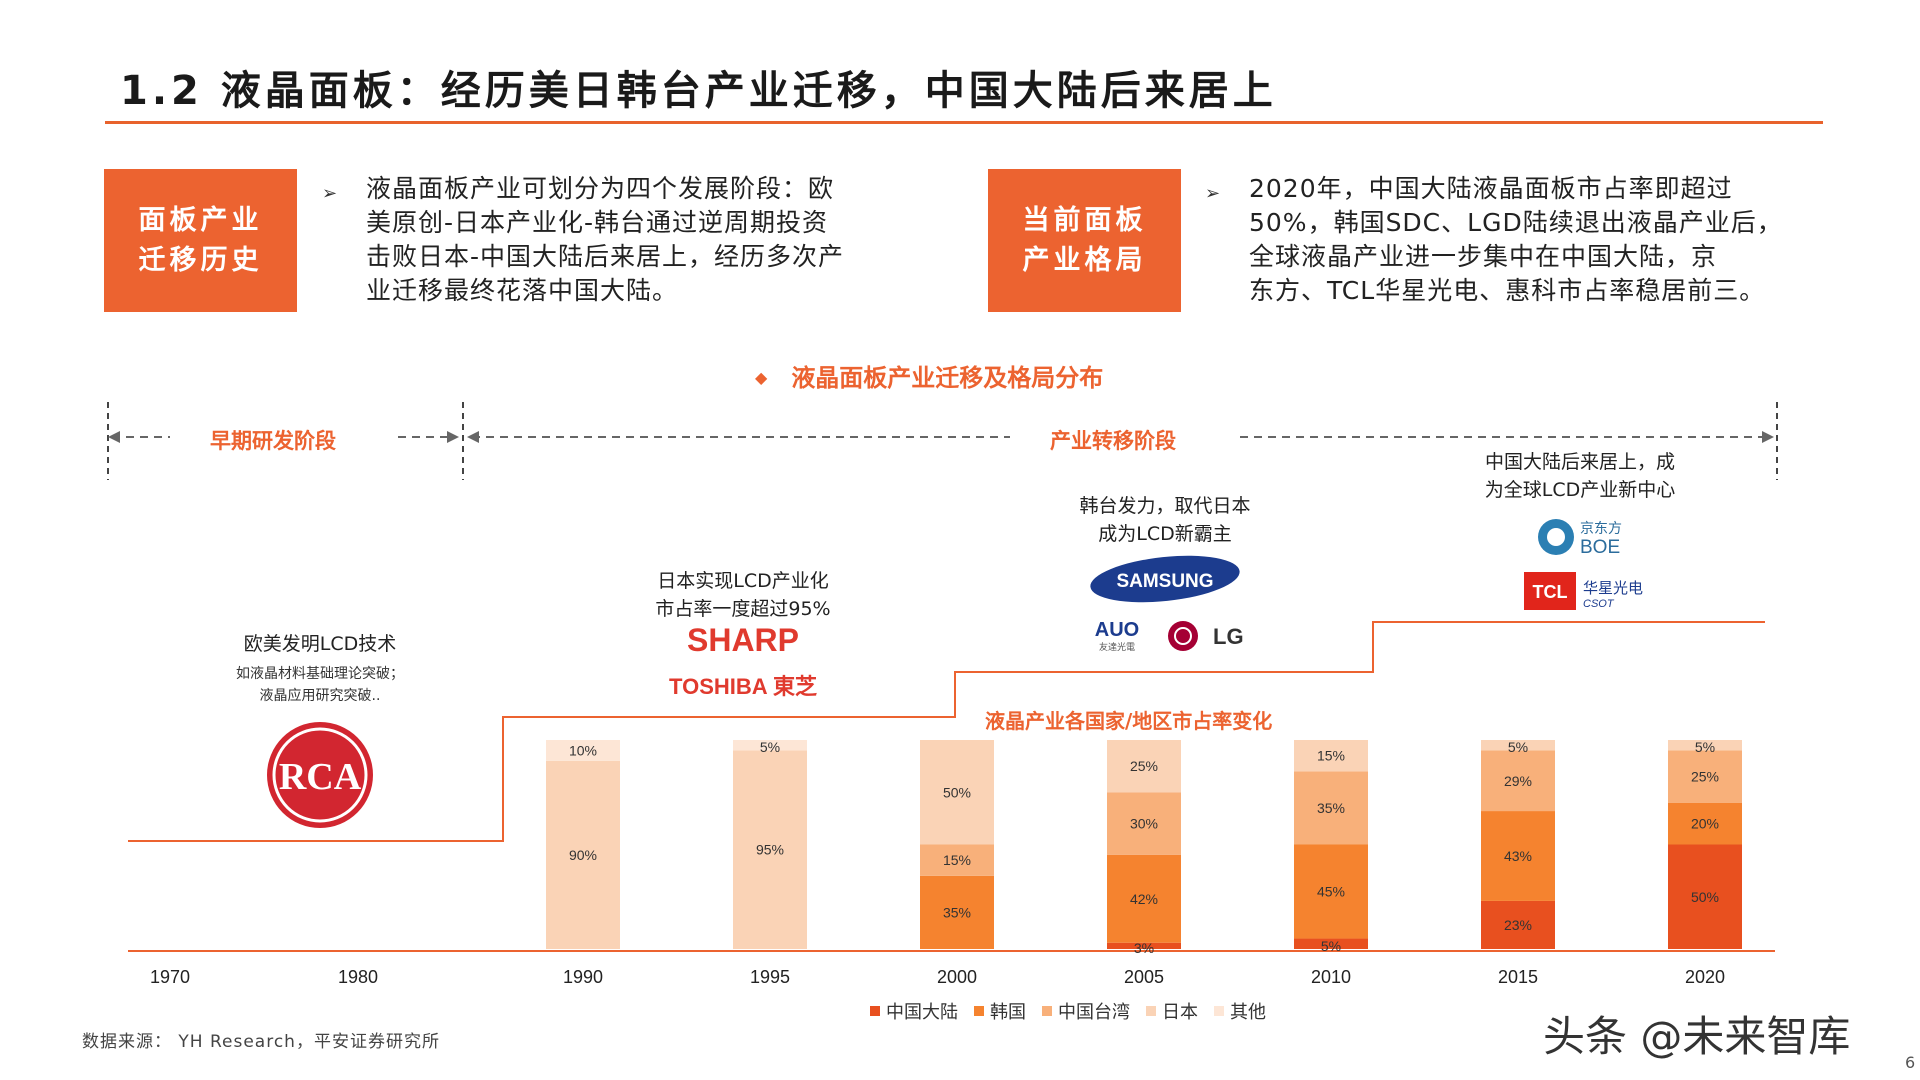 The width and height of the screenshot is (1920, 1080). What do you see at coordinates (1768, 437) in the screenshot?
I see `arrow-right-icon` at bounding box center [1768, 437].